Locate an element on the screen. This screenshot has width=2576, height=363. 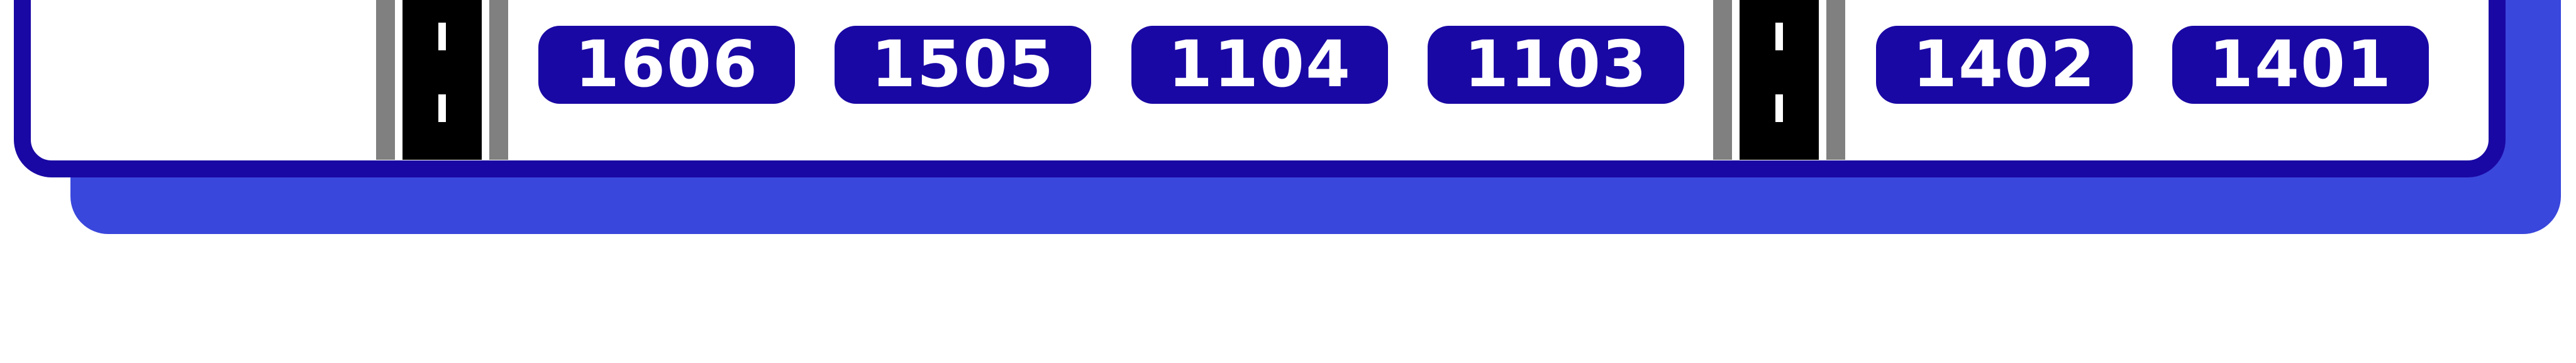
road-left is located at coordinates (442, 80).